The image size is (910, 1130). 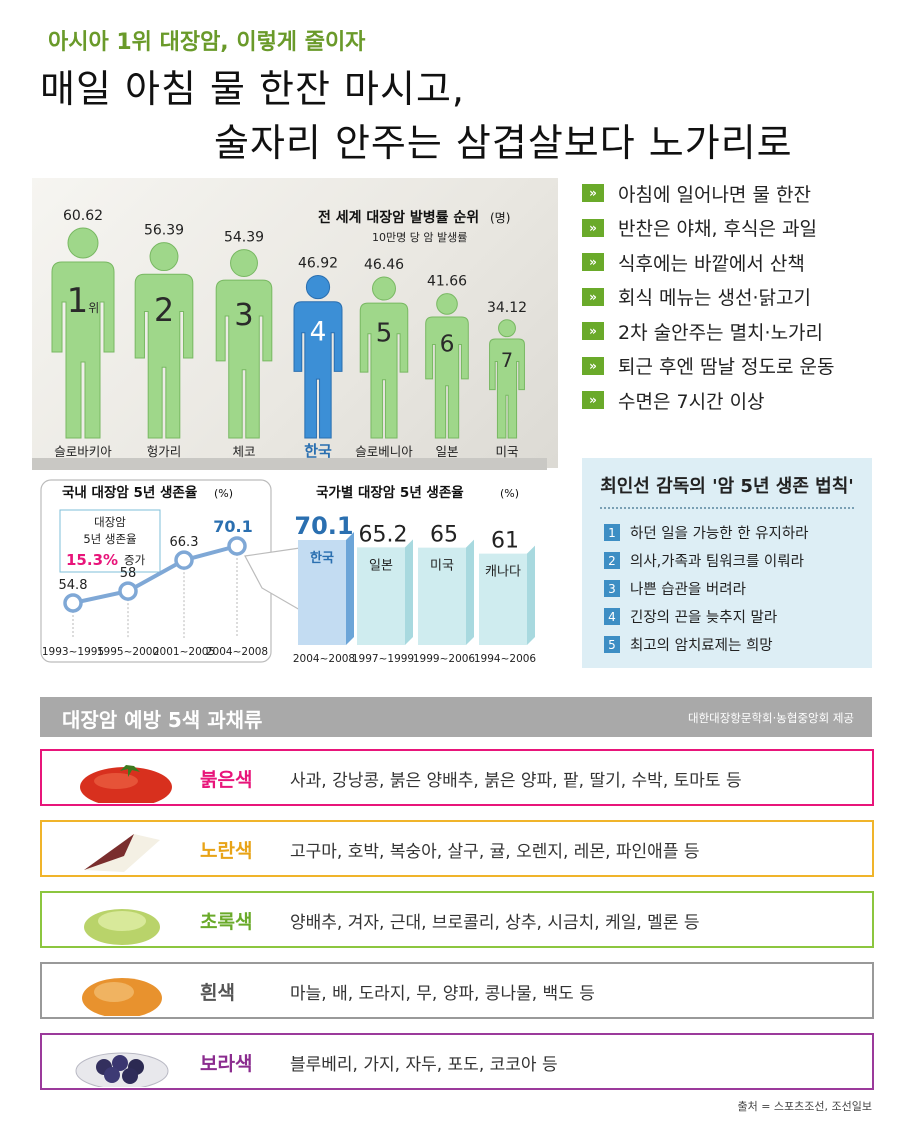 I want to click on rule-text: 나쁜 습관을 버려라, so click(x=688, y=590).